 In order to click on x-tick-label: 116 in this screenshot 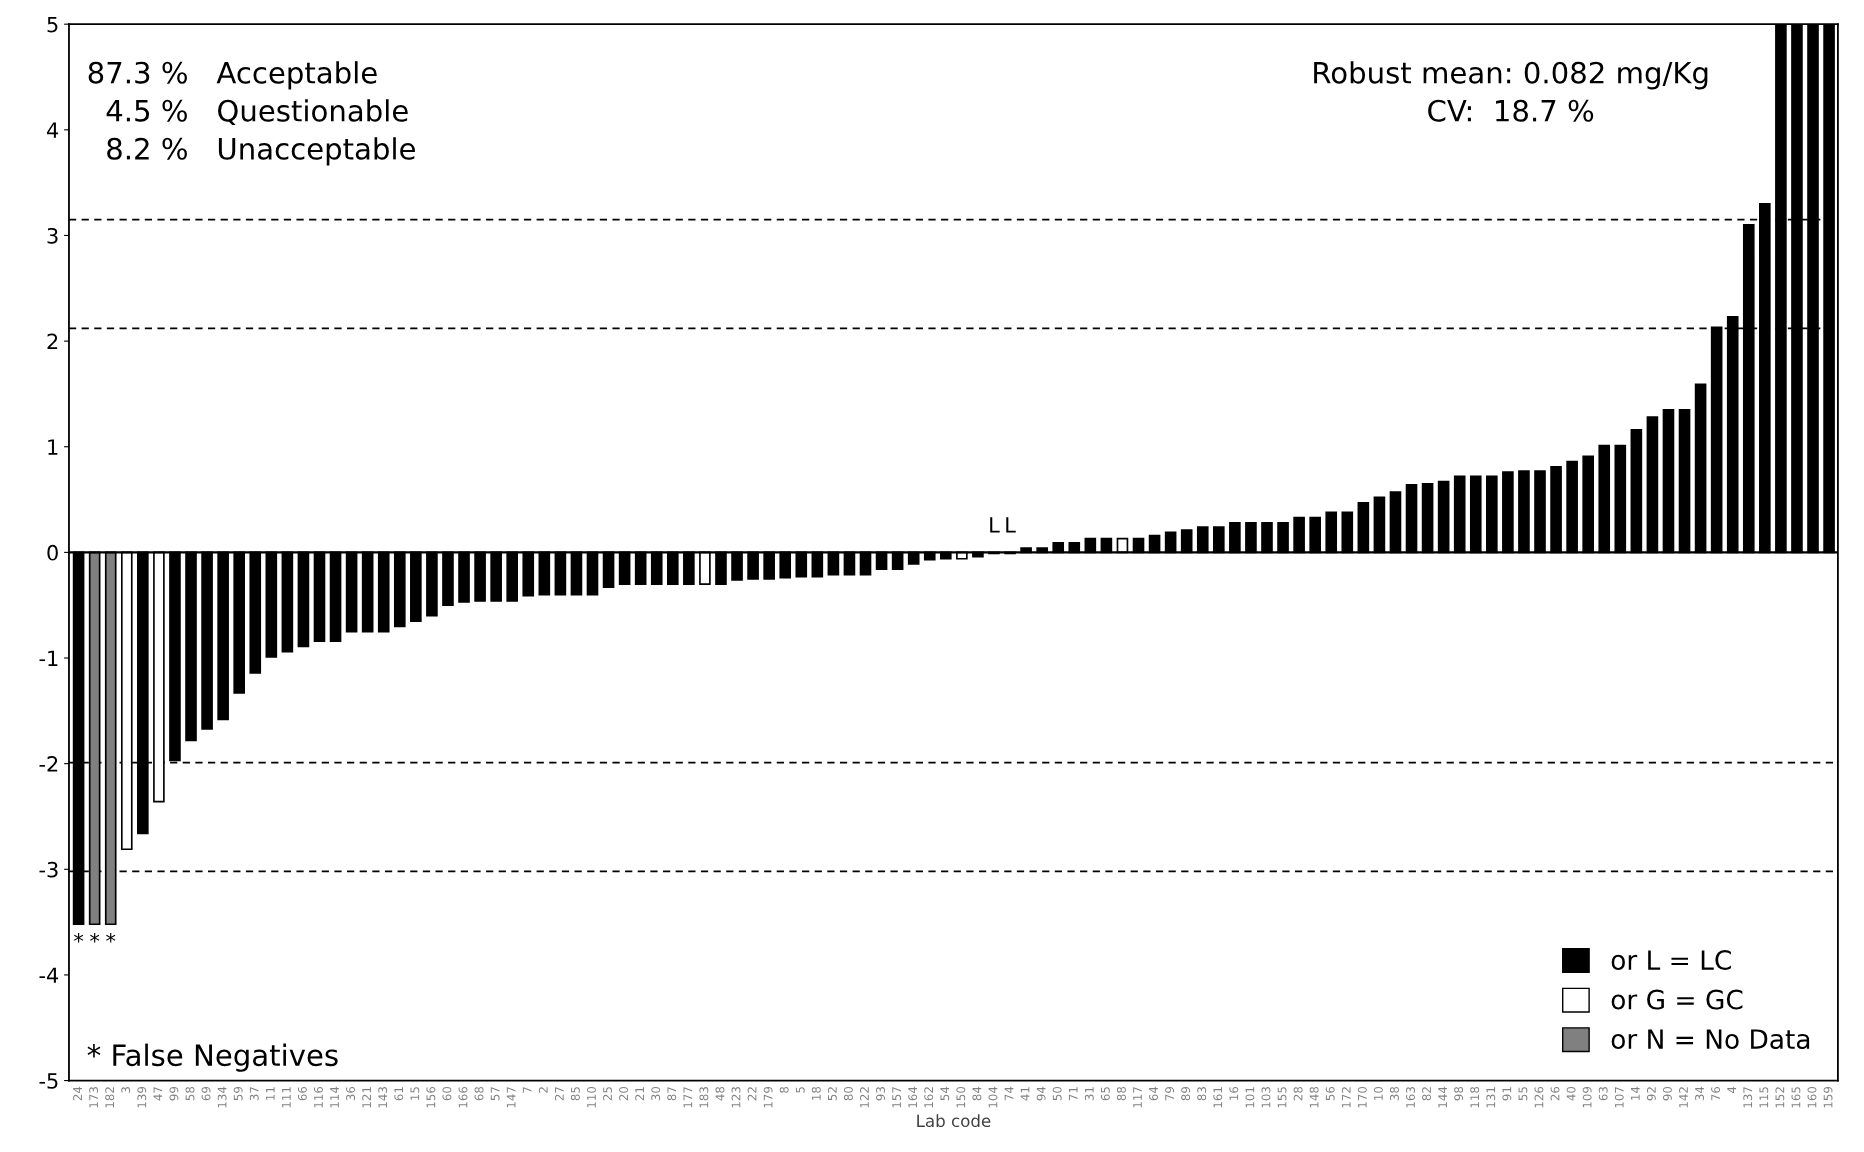, I will do `click(318, 1097)`.